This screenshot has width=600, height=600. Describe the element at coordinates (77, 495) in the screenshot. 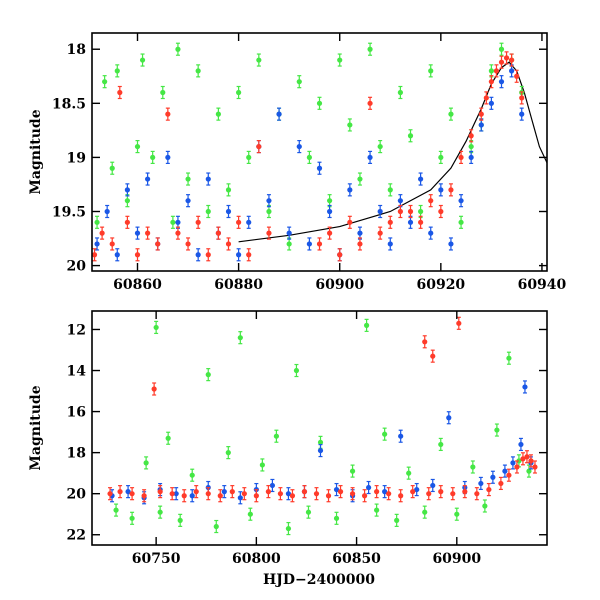

I see `y-tick-label: 20` at that location.